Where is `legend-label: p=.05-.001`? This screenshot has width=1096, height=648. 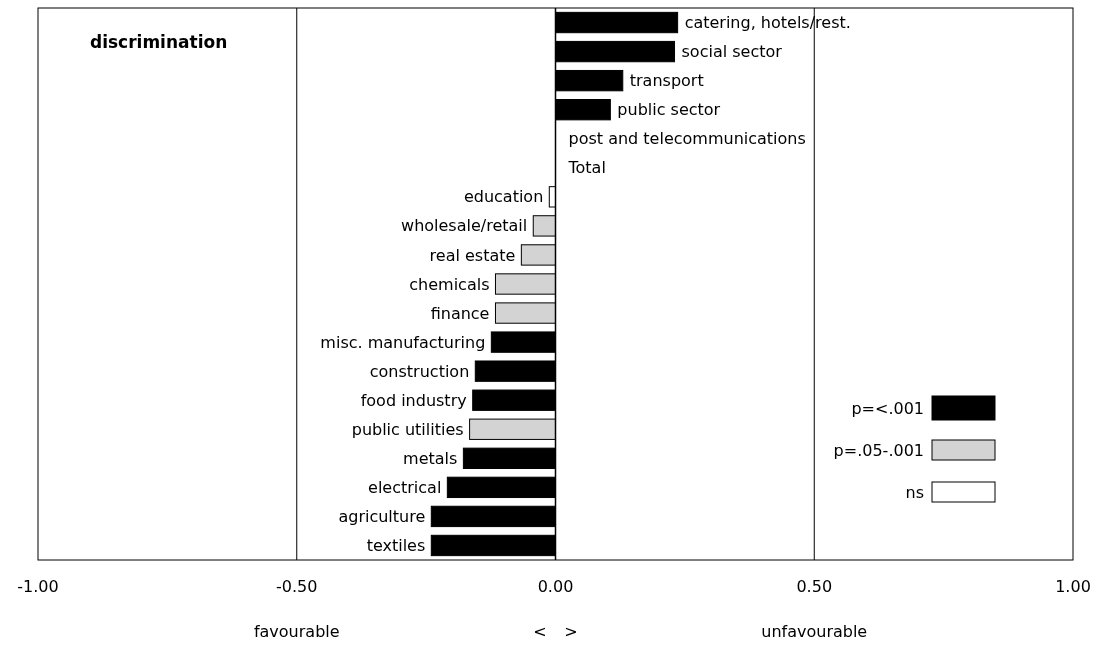
legend-label: p=.05-.001 is located at coordinates (878, 450).